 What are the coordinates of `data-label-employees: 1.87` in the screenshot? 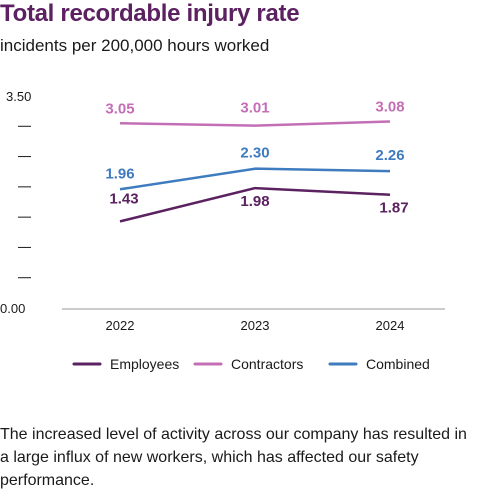 It's located at (393, 208).